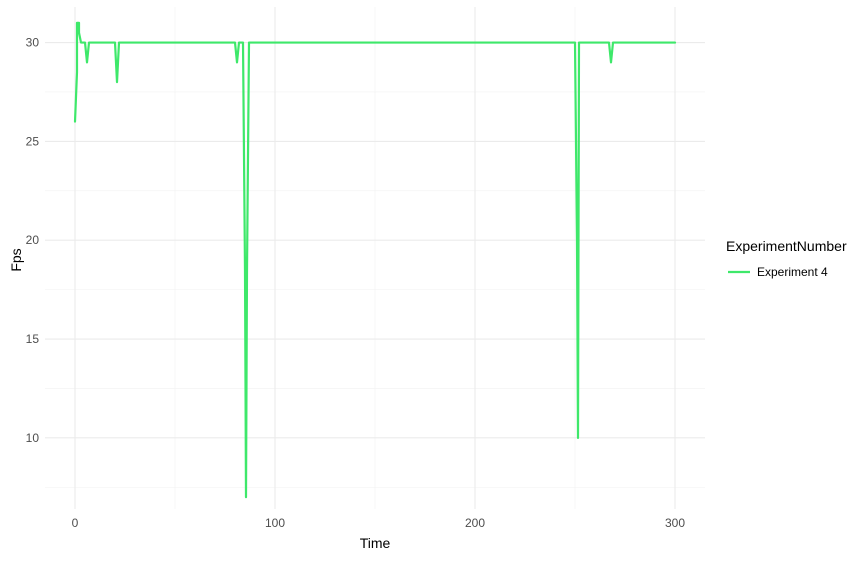  I want to click on legend-items: Experiment 4, so click(778, 272).